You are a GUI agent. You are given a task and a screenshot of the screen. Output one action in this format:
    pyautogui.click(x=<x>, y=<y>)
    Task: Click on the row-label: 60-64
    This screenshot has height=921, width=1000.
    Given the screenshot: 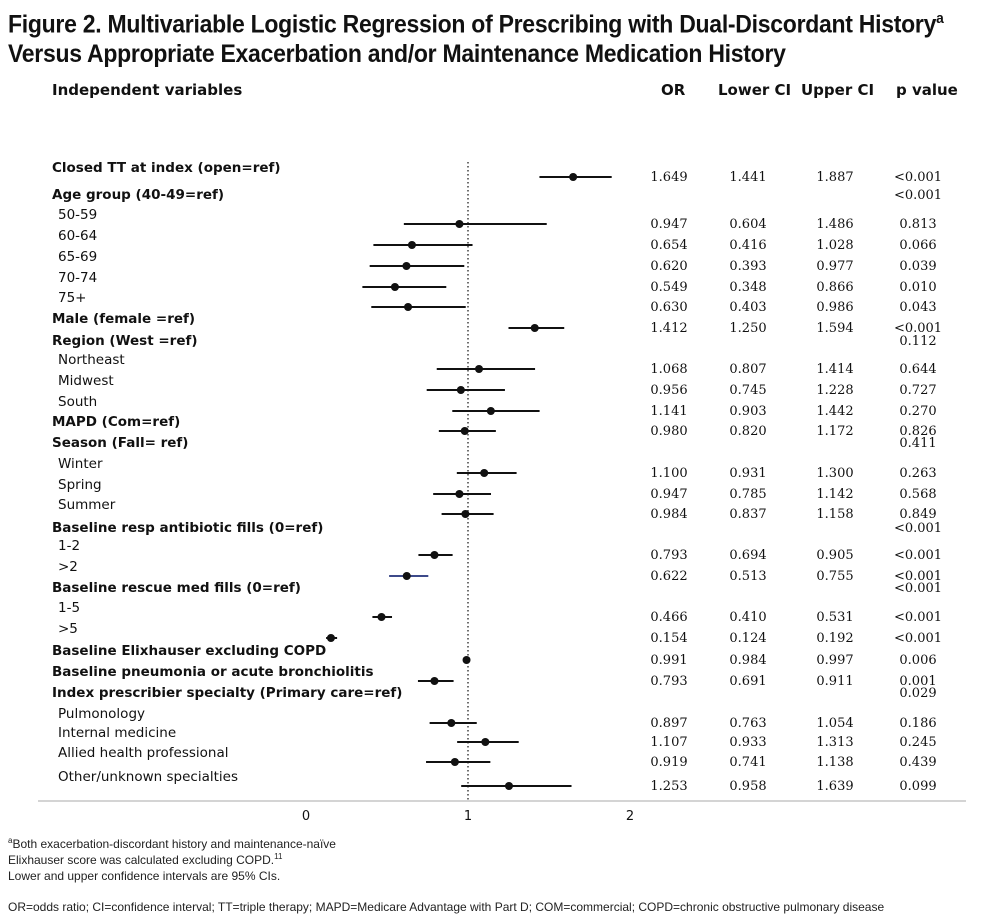 What is the action you would take?
    pyautogui.click(x=77, y=236)
    